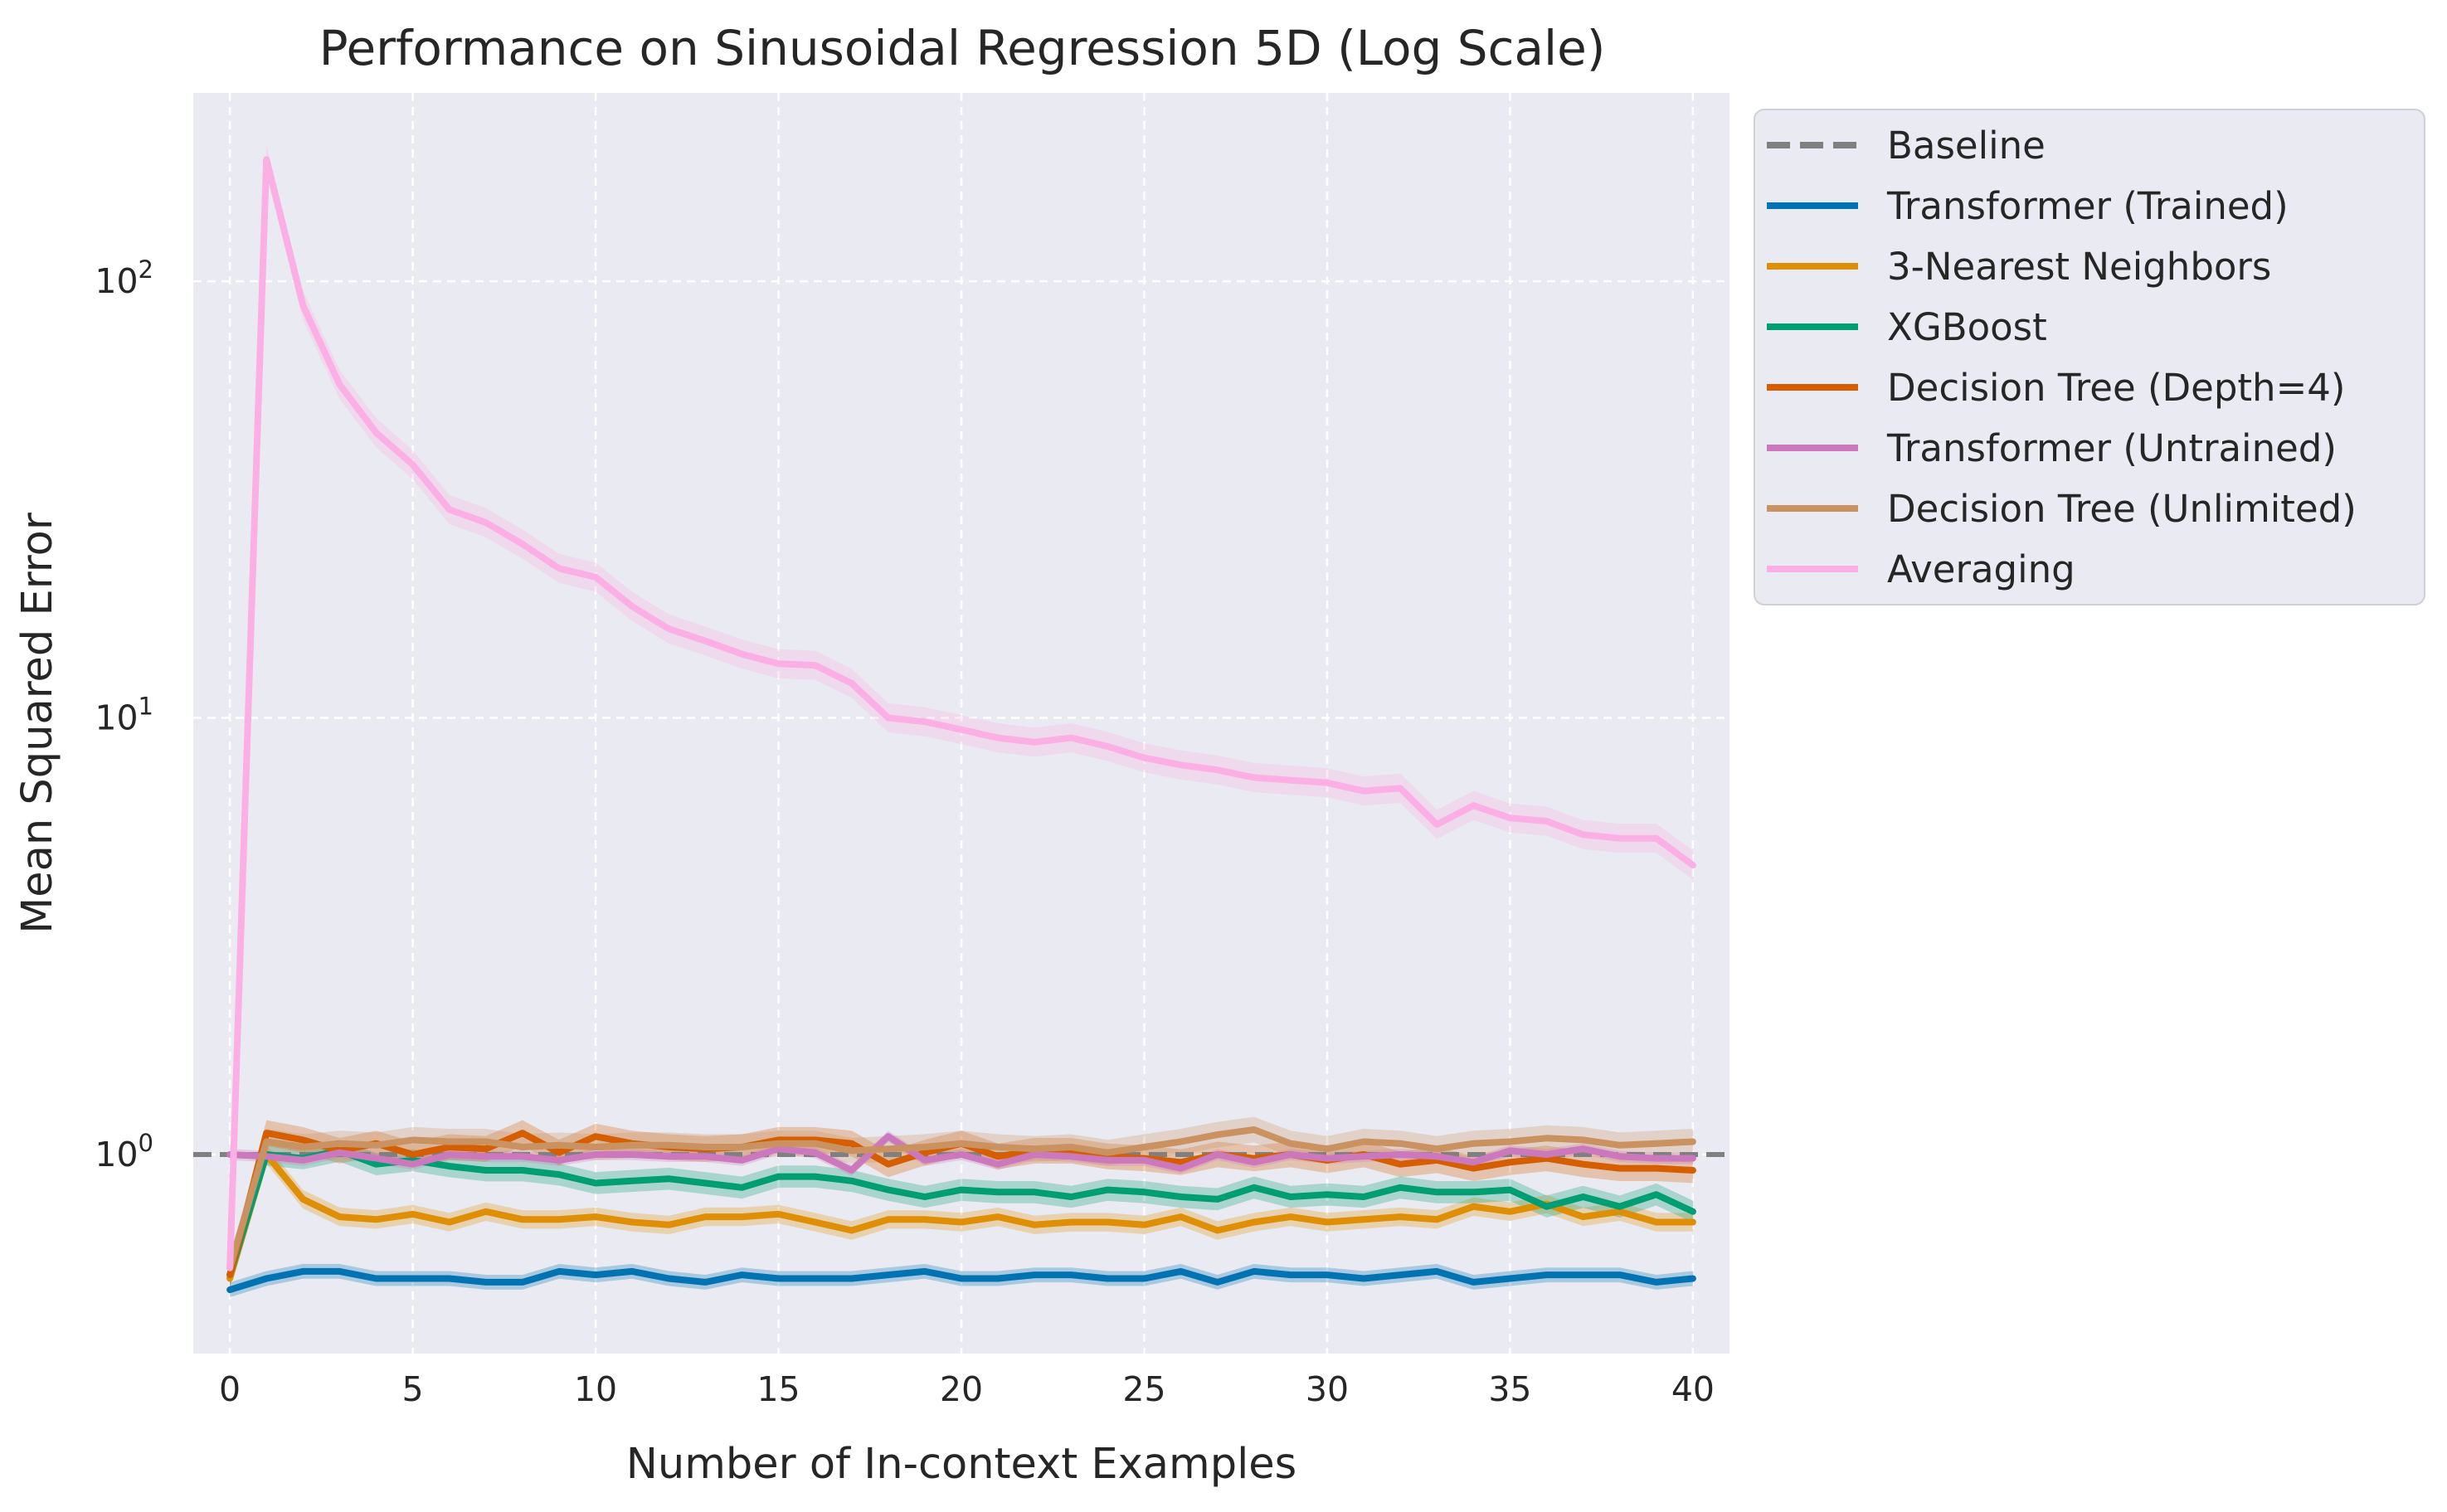 This screenshot has width=2447, height=1512. Describe the element at coordinates (413, 1389) in the screenshot. I see `x-tick-label: 5` at that location.